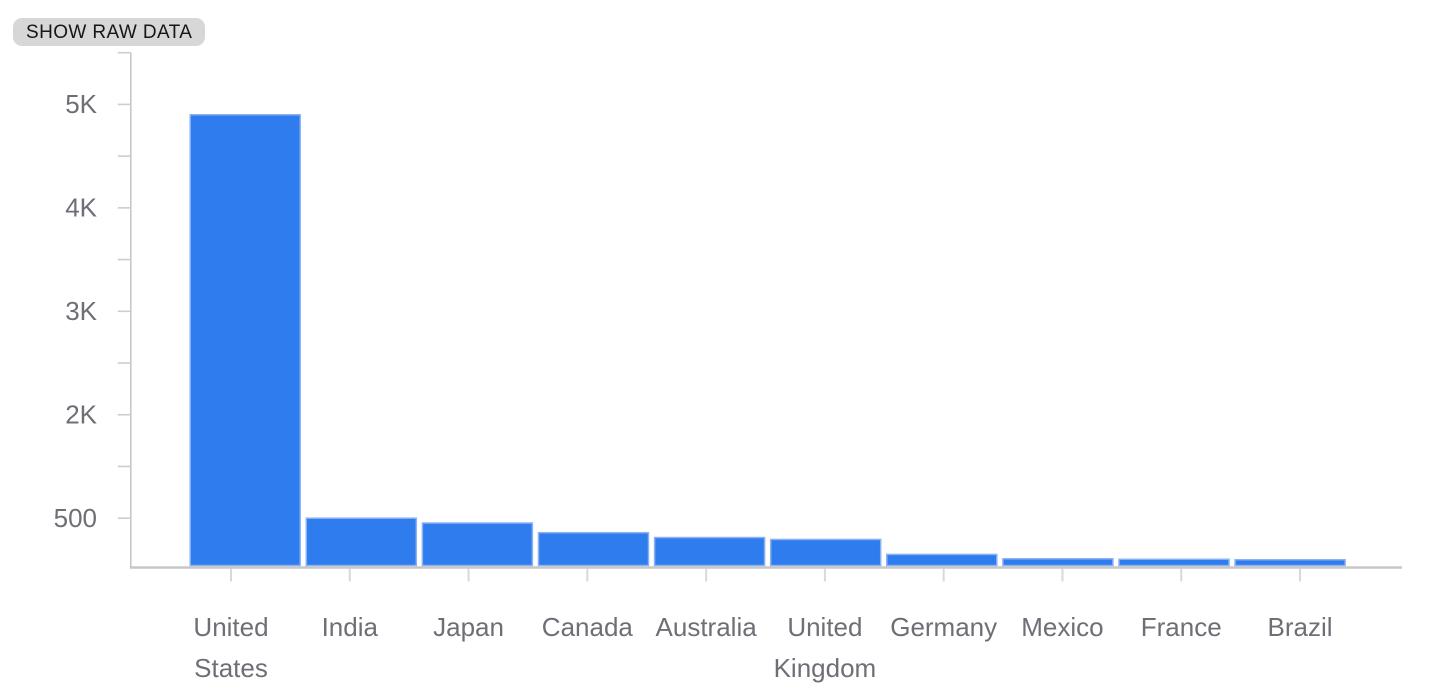 The width and height of the screenshot is (1442, 698). Describe the element at coordinates (942, 560) in the screenshot. I see `bar-germany` at that location.